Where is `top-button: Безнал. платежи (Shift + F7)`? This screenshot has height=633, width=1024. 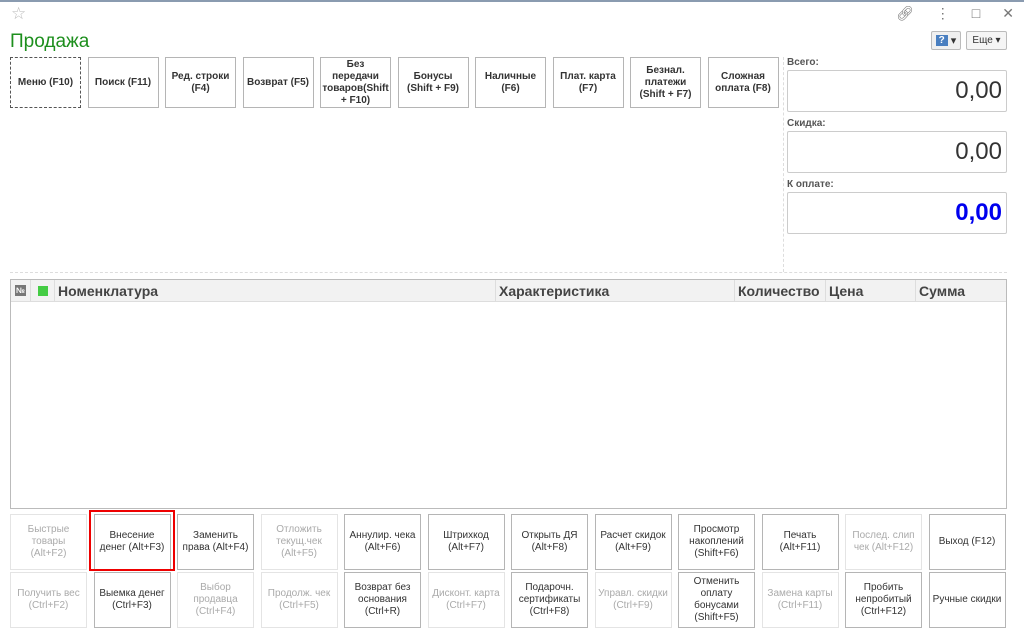 top-button: Безнал. платежи (Shift + F7) is located at coordinates (665, 82).